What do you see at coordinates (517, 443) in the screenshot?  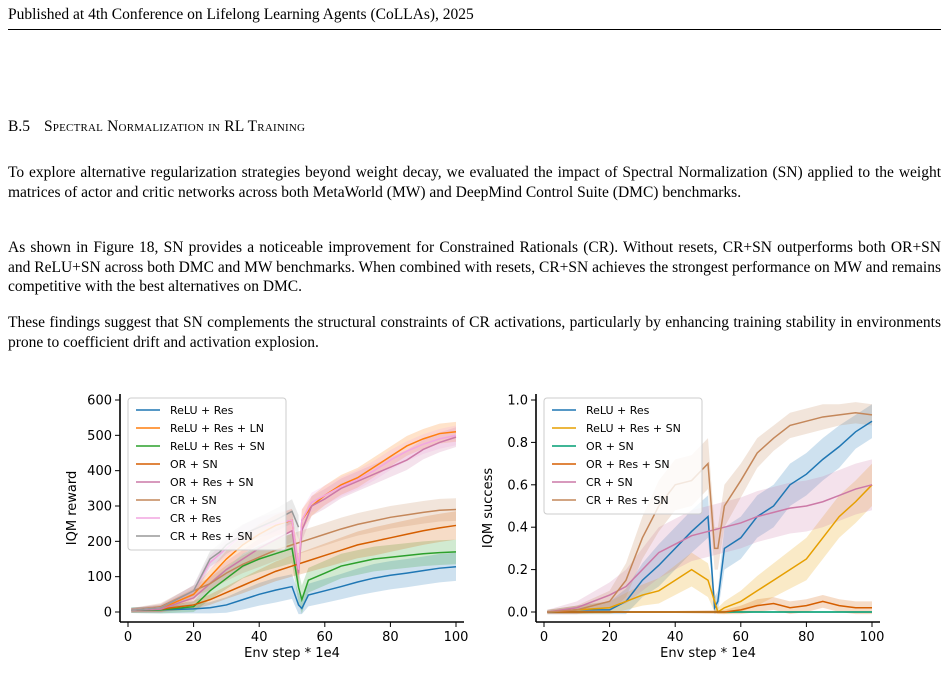 I see `y-tick-label-4: 0.8` at bounding box center [517, 443].